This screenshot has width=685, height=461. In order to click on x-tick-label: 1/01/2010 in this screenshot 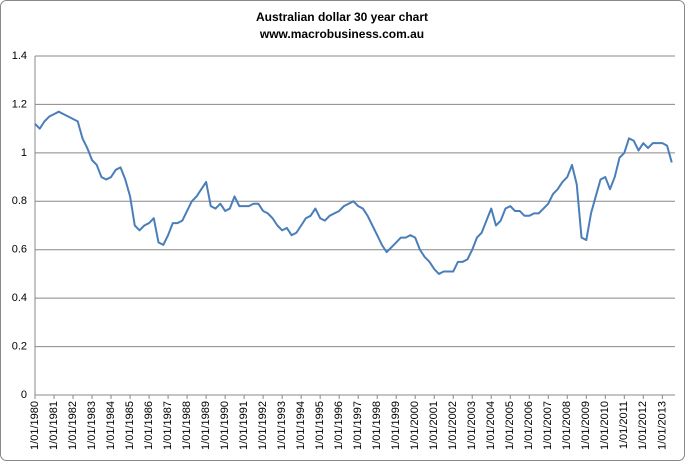, I will do `click(605, 425)`.